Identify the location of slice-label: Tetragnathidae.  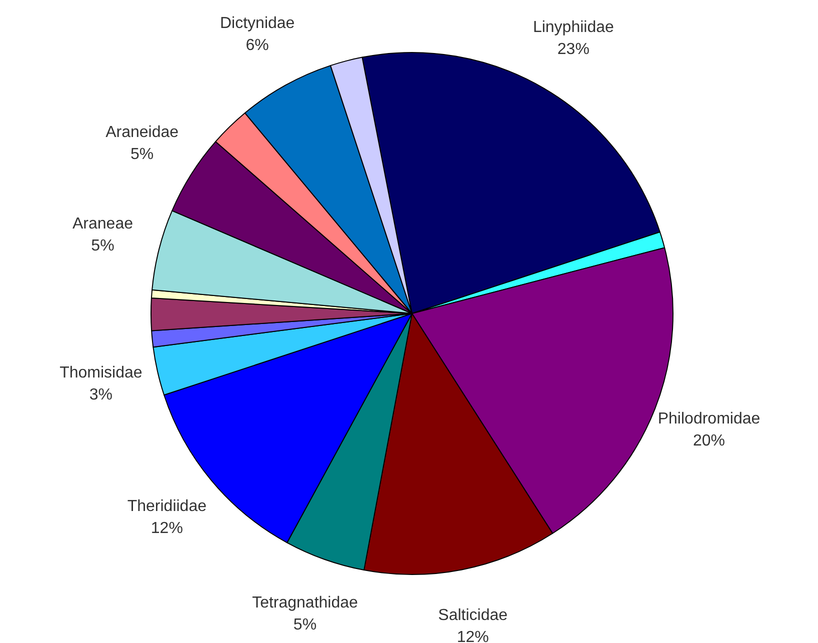
(305, 603).